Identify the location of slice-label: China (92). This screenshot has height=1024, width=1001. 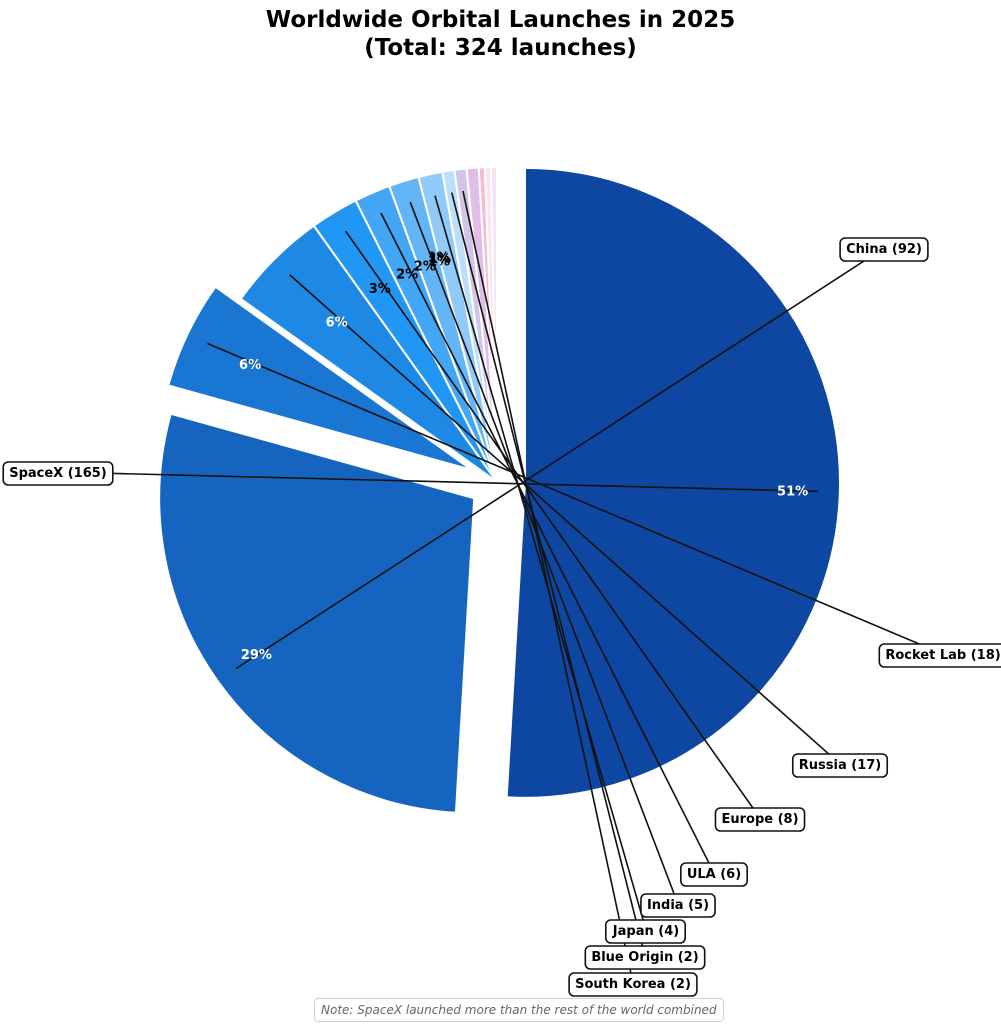
(884, 249).